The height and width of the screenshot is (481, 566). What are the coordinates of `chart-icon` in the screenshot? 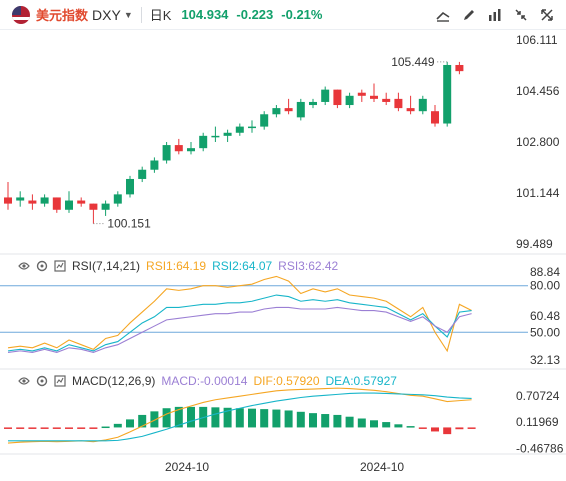 It's located at (495, 15).